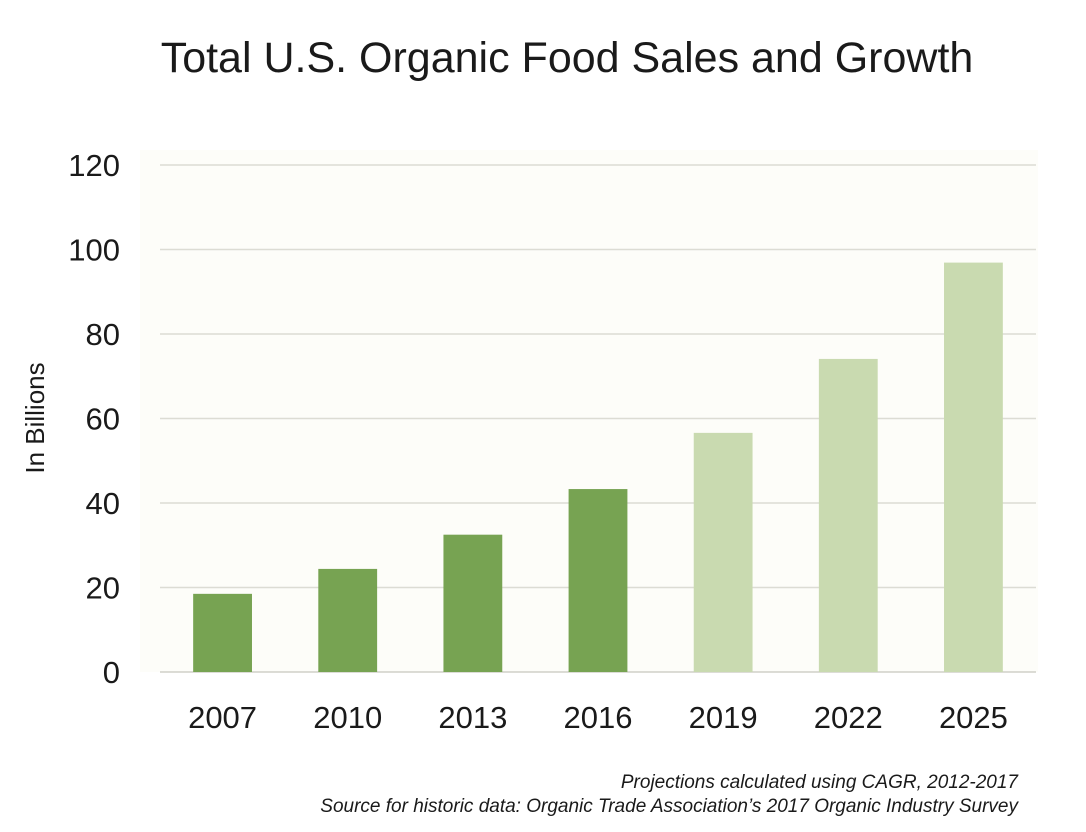 This screenshot has width=1086, height=832. I want to click on bar-2025, so click(973, 467).